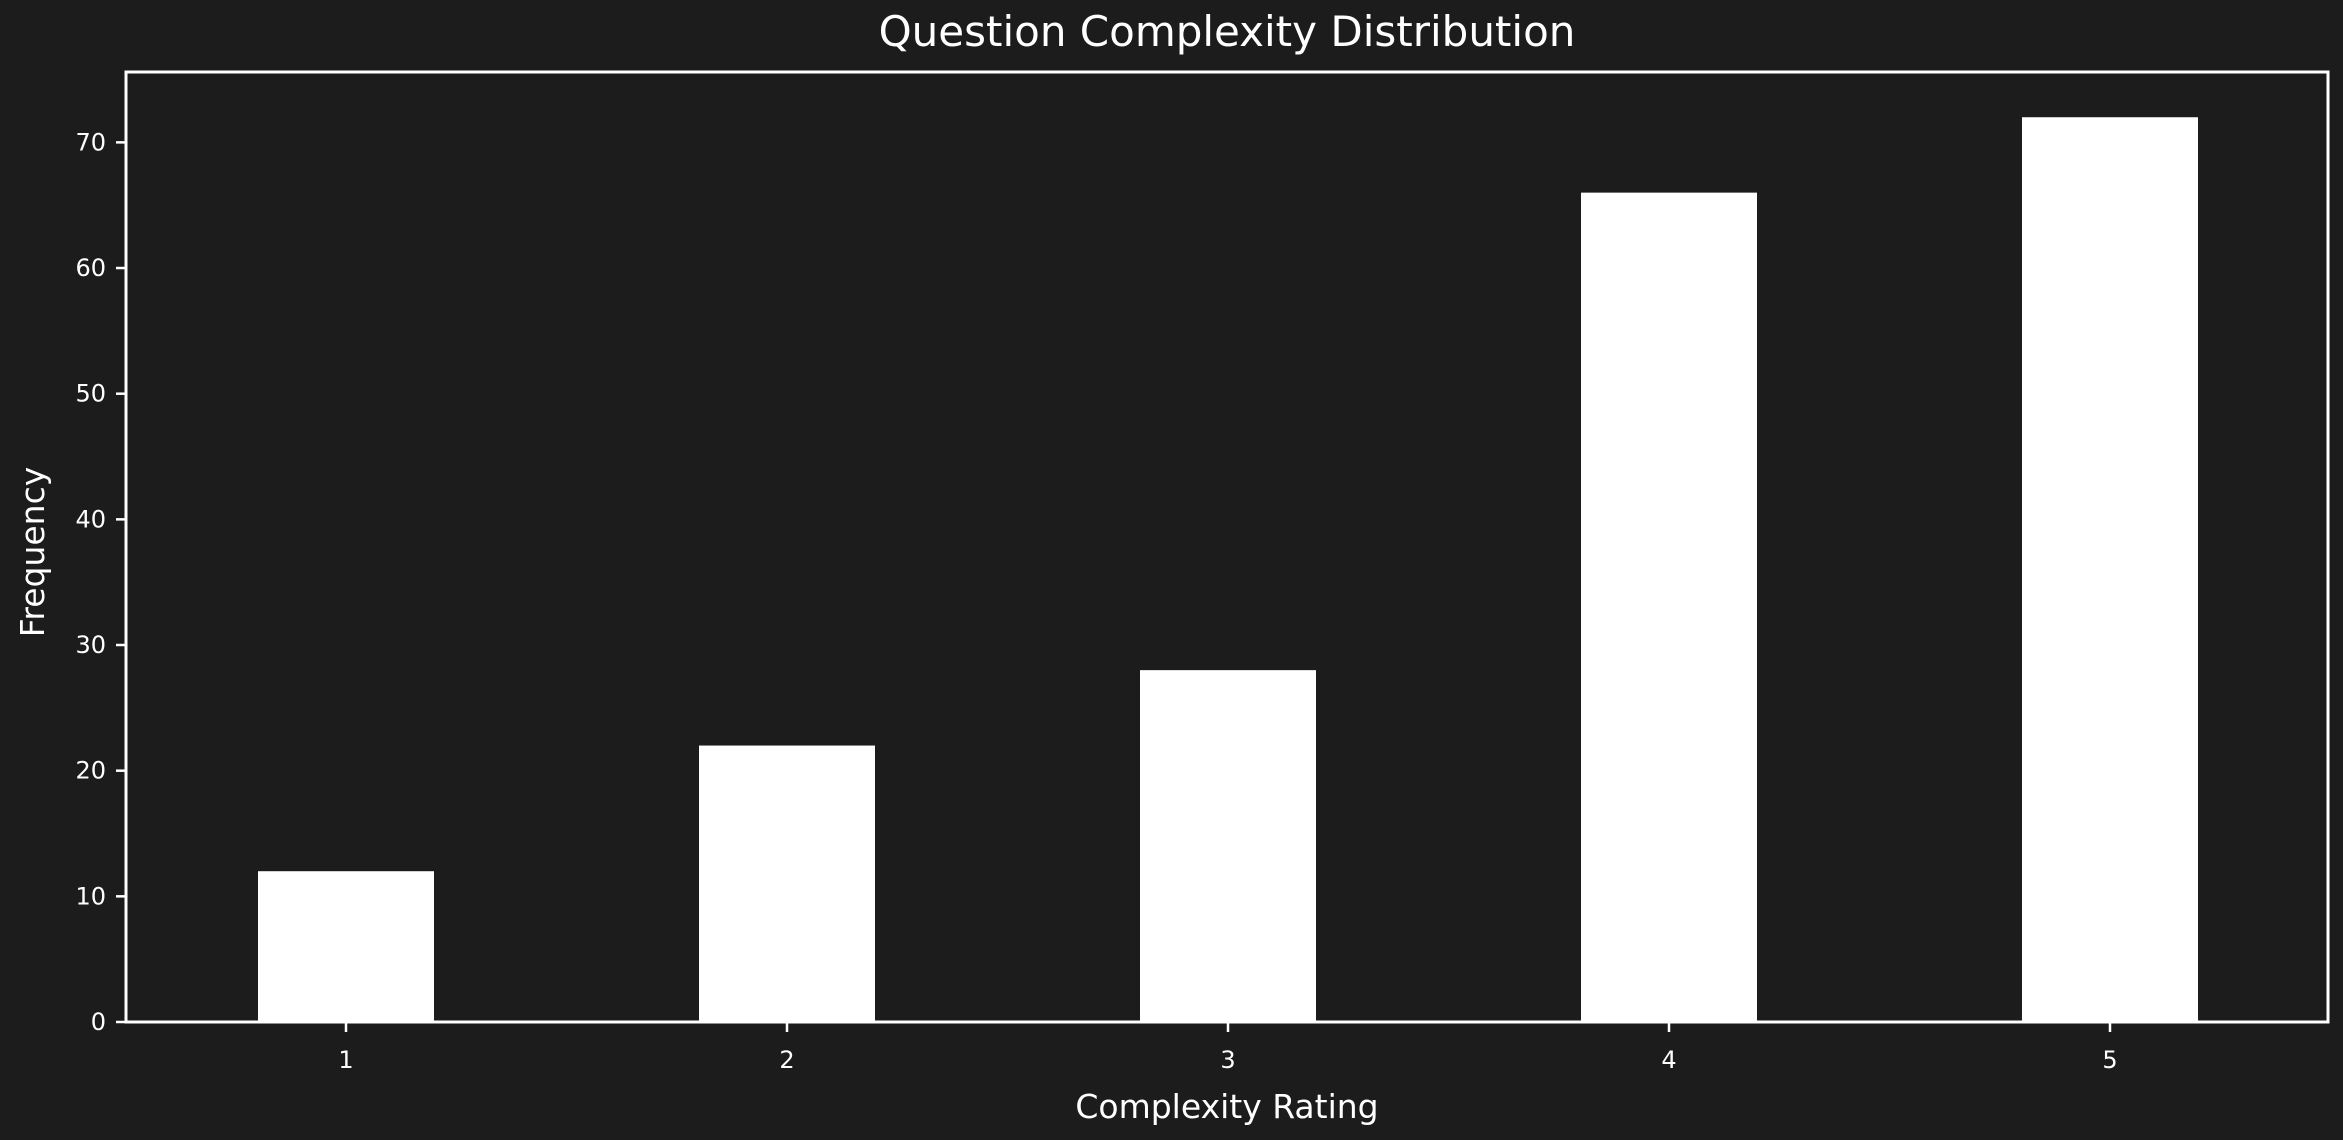 This screenshot has width=2343, height=1140. What do you see at coordinates (90, 268) in the screenshot?
I see `y-tick-label: 60` at bounding box center [90, 268].